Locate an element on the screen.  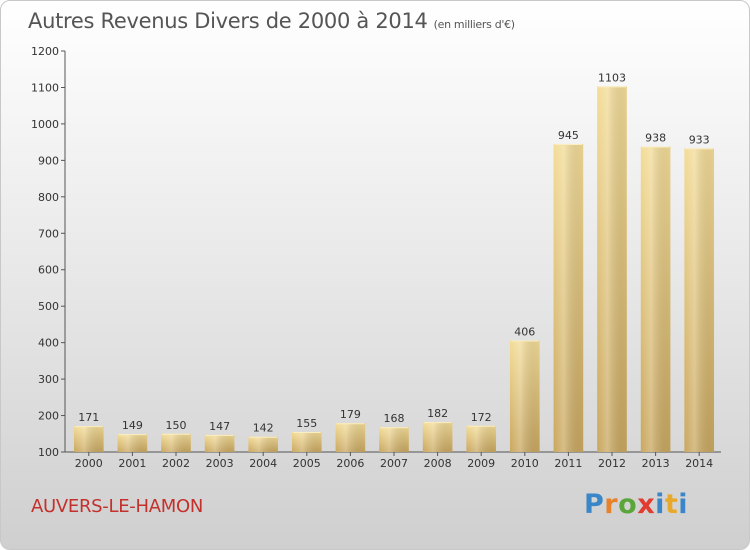
bar-highlight-2009 is located at coordinates (481, 438).